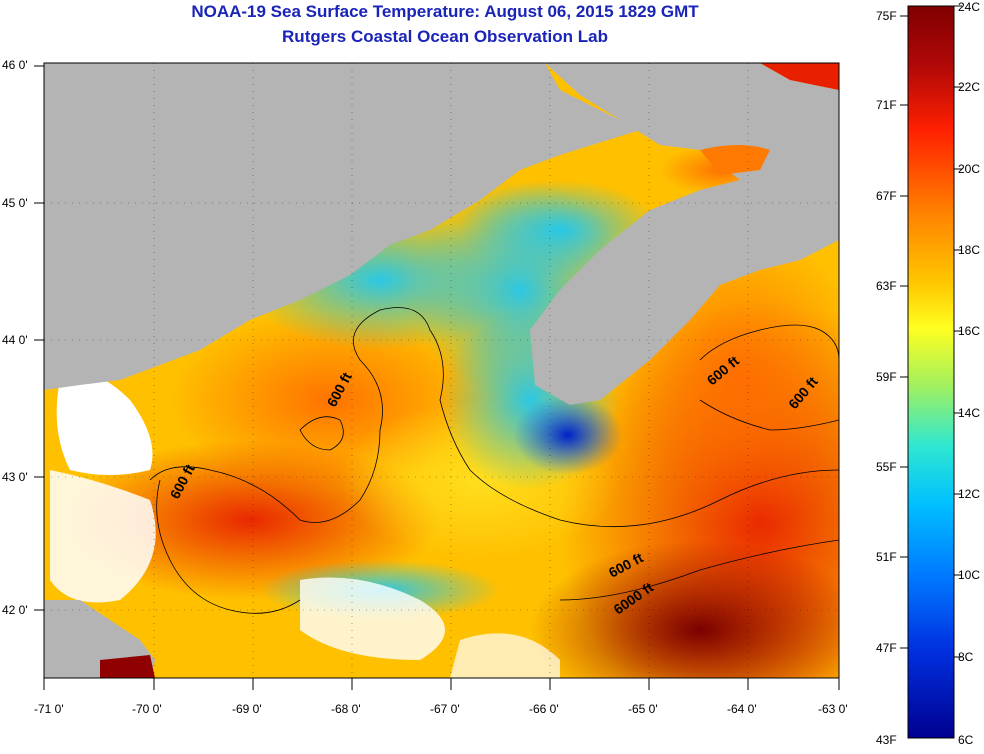 This screenshot has height=754, width=984. I want to click on colorbar-f-label: 71F, so click(886, 105).